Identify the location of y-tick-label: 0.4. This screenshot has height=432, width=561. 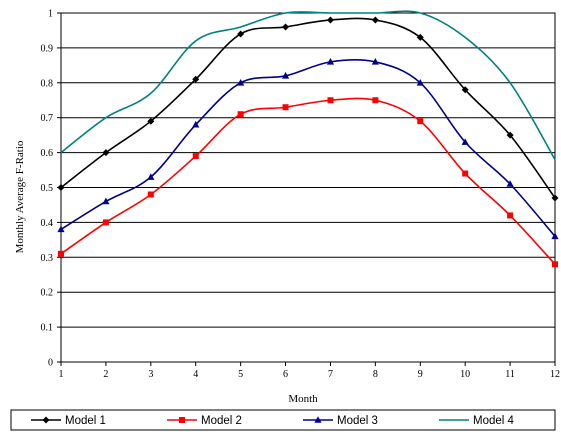
(47, 223).